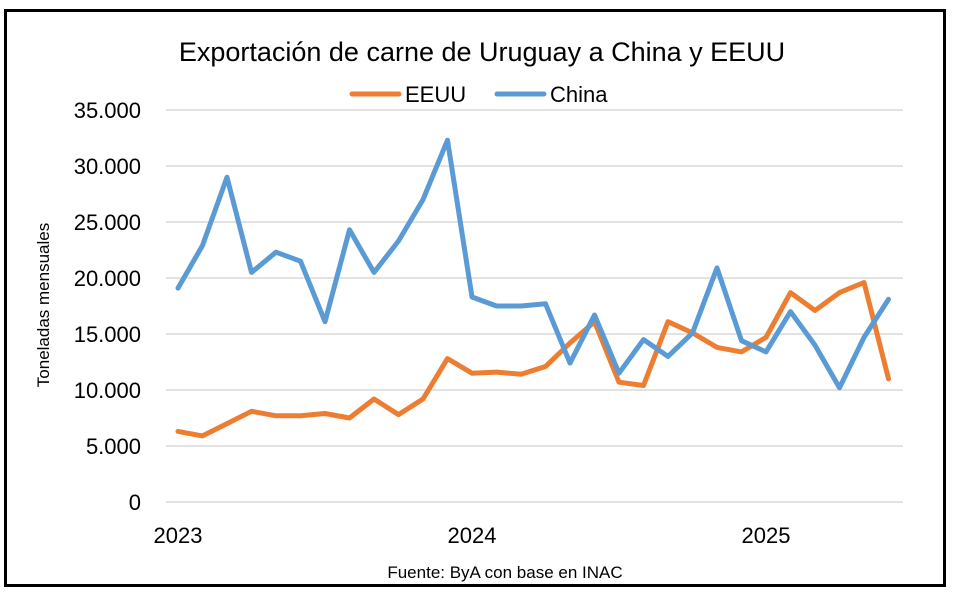 The height and width of the screenshot is (598, 968). I want to click on y-tick-label: 25.000, so click(107, 222).